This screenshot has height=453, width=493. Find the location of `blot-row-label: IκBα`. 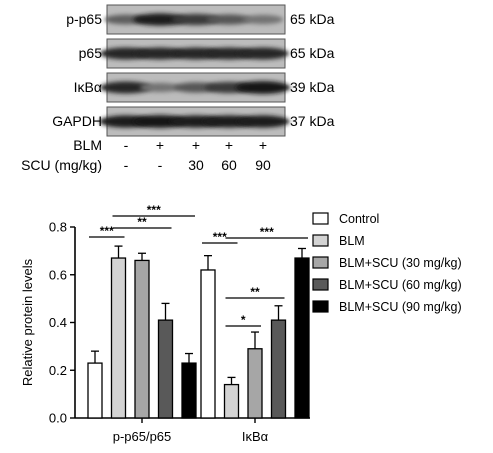

blot-row-label: IκBα is located at coordinates (88, 87).